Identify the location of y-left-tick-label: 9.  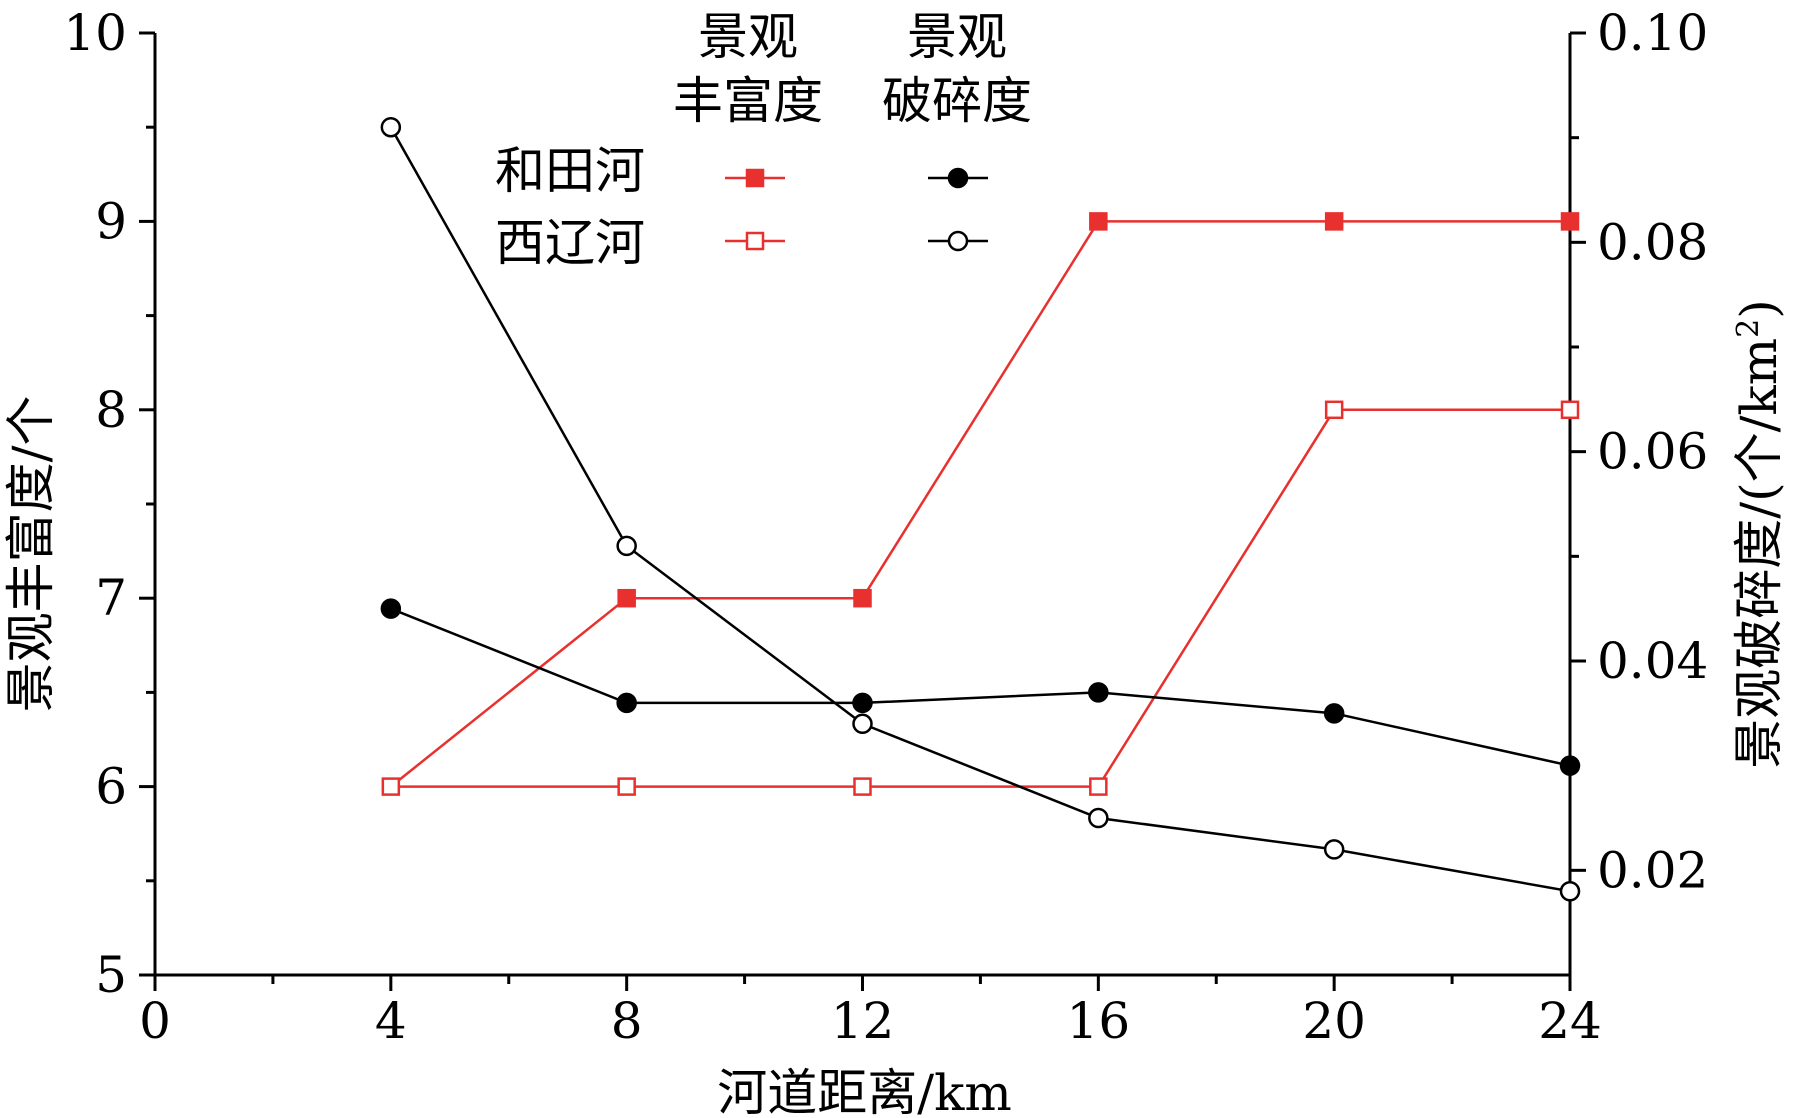
(111, 221).